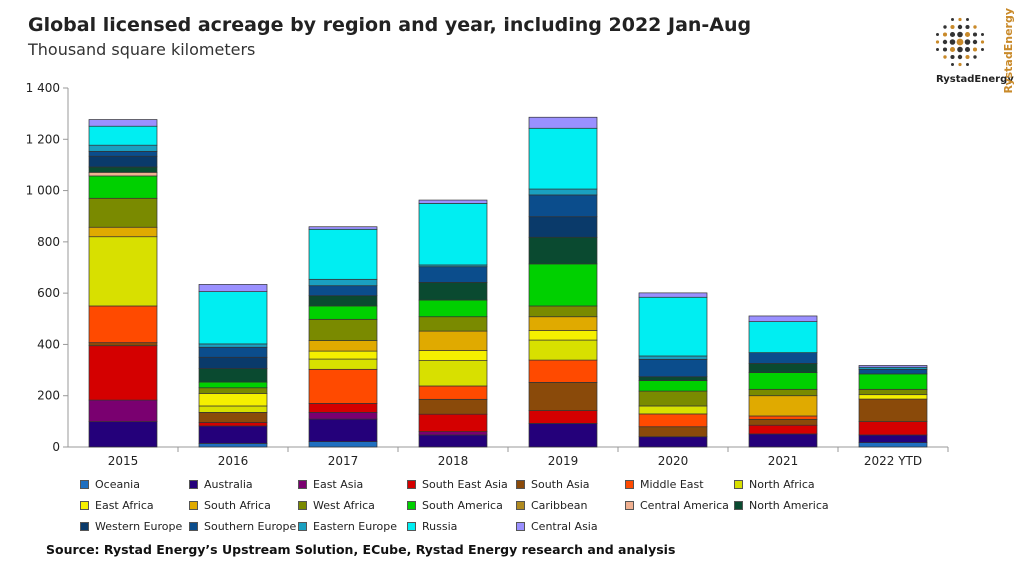  What do you see at coordinates (672, 484) in the screenshot?
I see `legend-label: Middle East` at bounding box center [672, 484].